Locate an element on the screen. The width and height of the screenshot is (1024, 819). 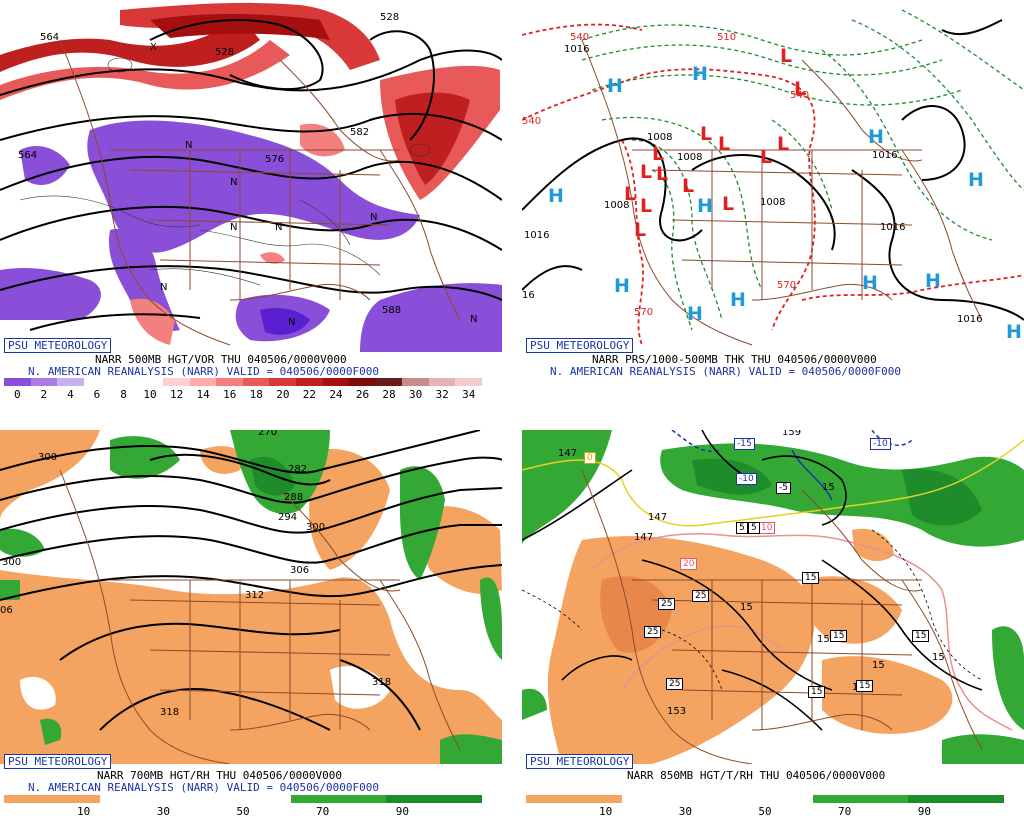
contour-label: 312 is located at coordinates (254, 595).